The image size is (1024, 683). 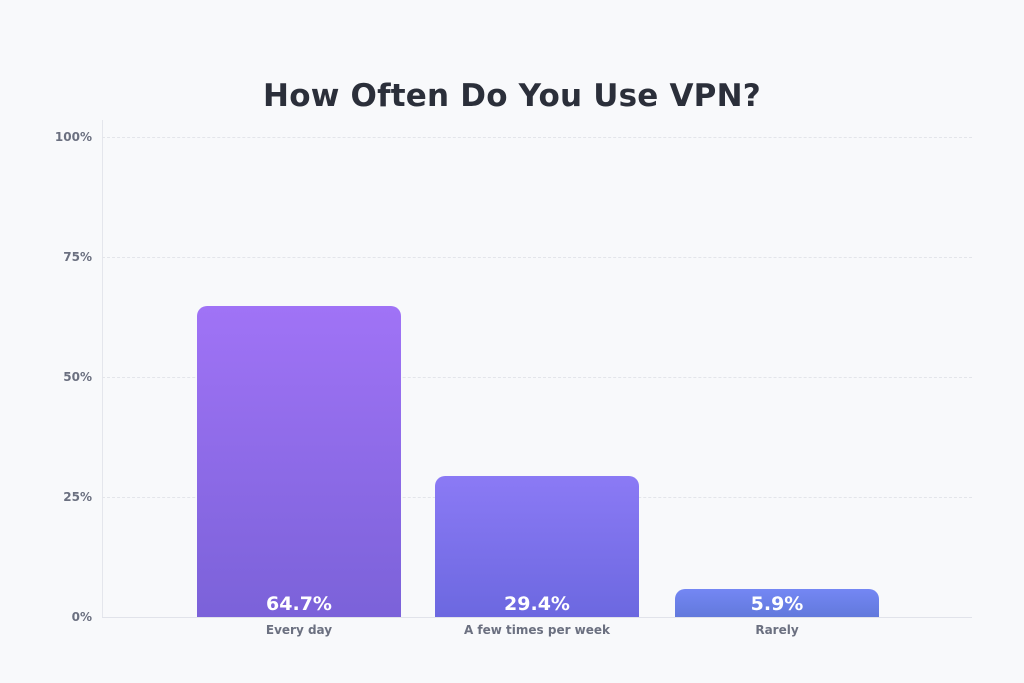 I want to click on bar-few-times-per-week: 29.4%, so click(x=537, y=546).